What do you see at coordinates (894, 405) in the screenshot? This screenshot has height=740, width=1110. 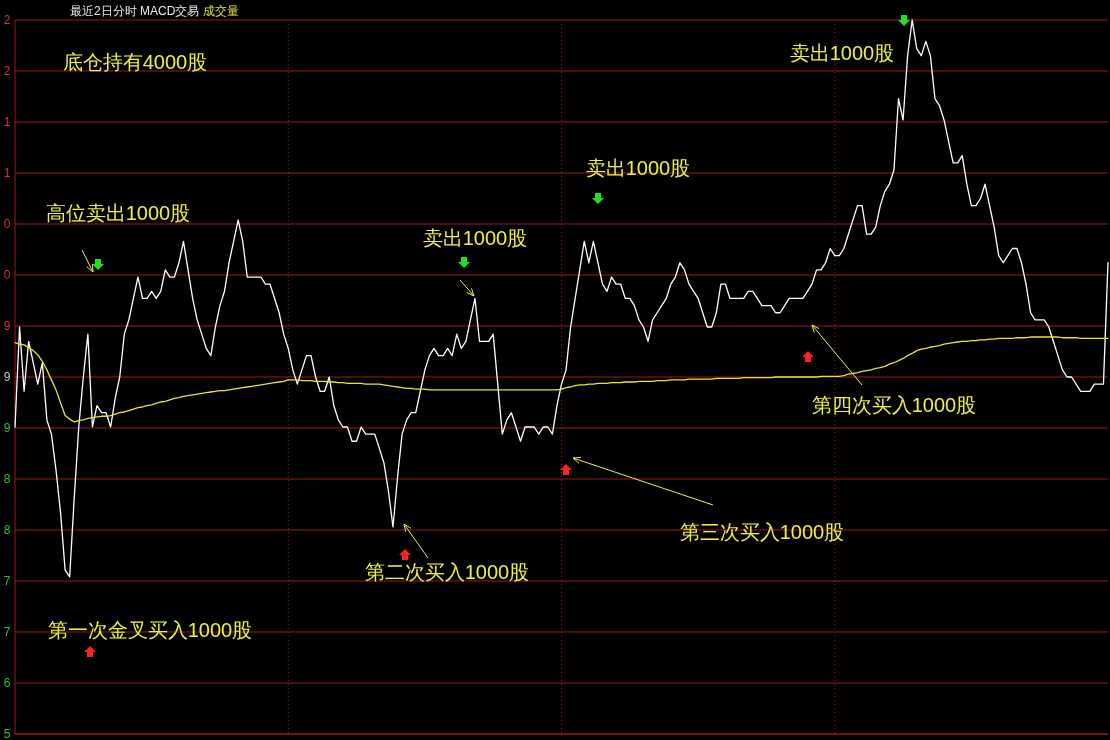 I see `annotation: 第四次买入1000股` at bounding box center [894, 405].